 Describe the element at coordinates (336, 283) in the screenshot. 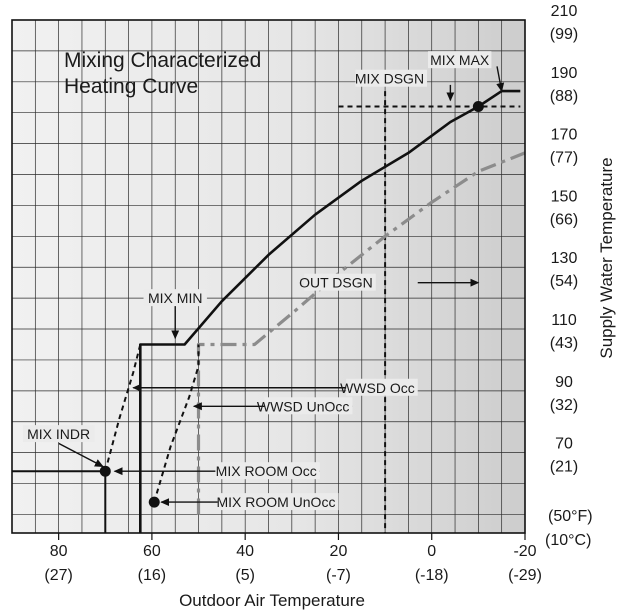

I see `annotation-label: OUT DSGN` at that location.